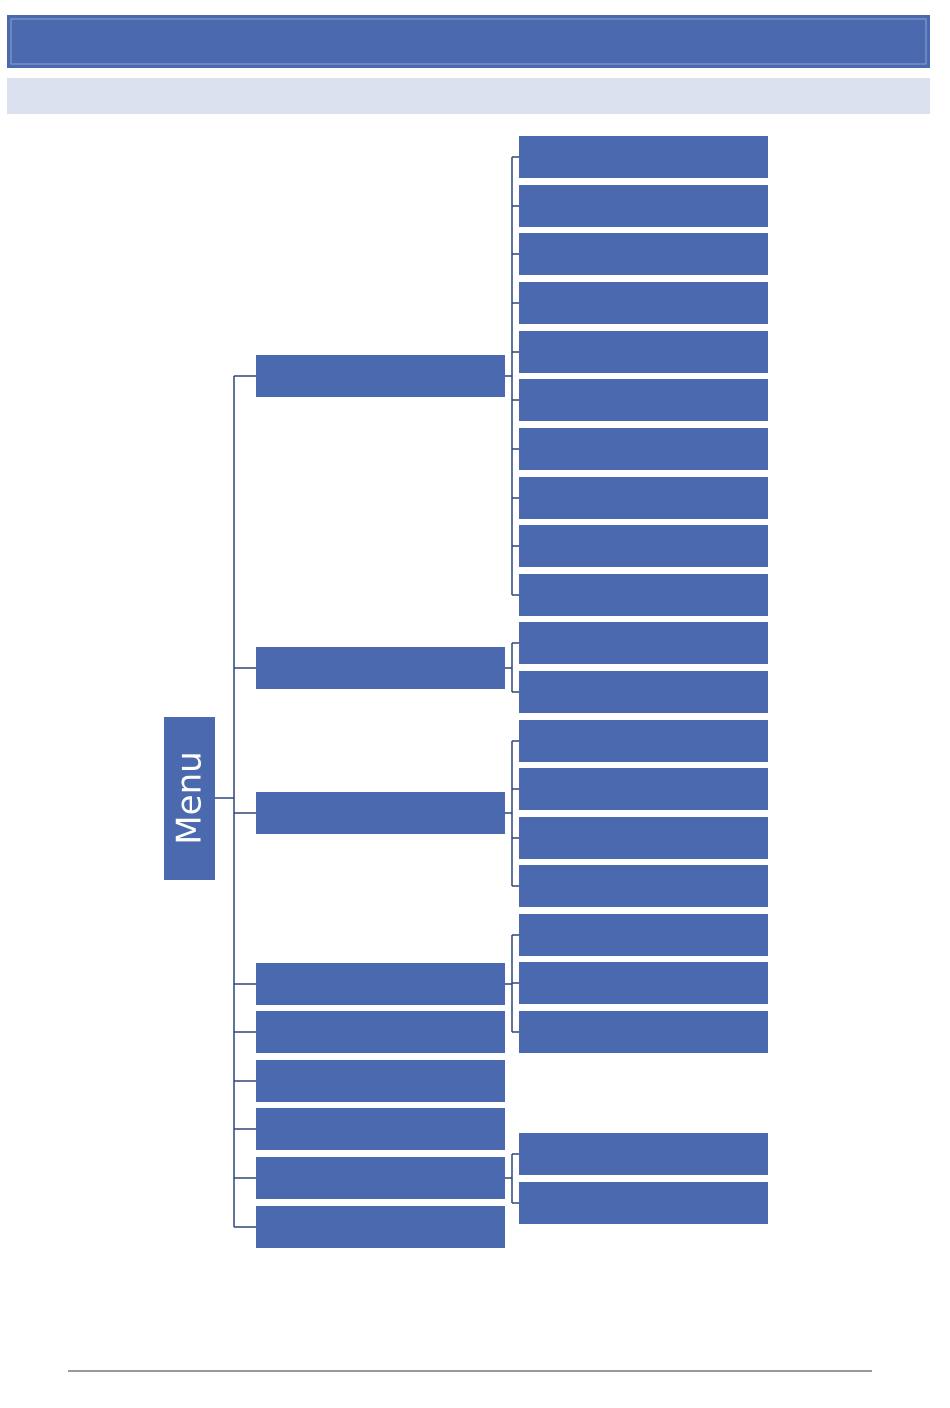 Image resolution: width=950 pixels, height=1408 pixels. Describe the element at coordinates (468, 96) in the screenshot. I see `subheader-bar` at that location.